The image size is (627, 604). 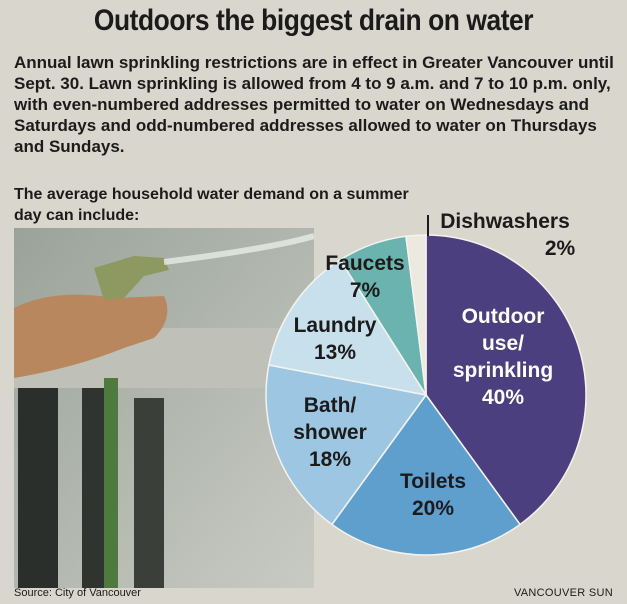 I want to click on pie-slice-toilets, so click(x=426, y=474).